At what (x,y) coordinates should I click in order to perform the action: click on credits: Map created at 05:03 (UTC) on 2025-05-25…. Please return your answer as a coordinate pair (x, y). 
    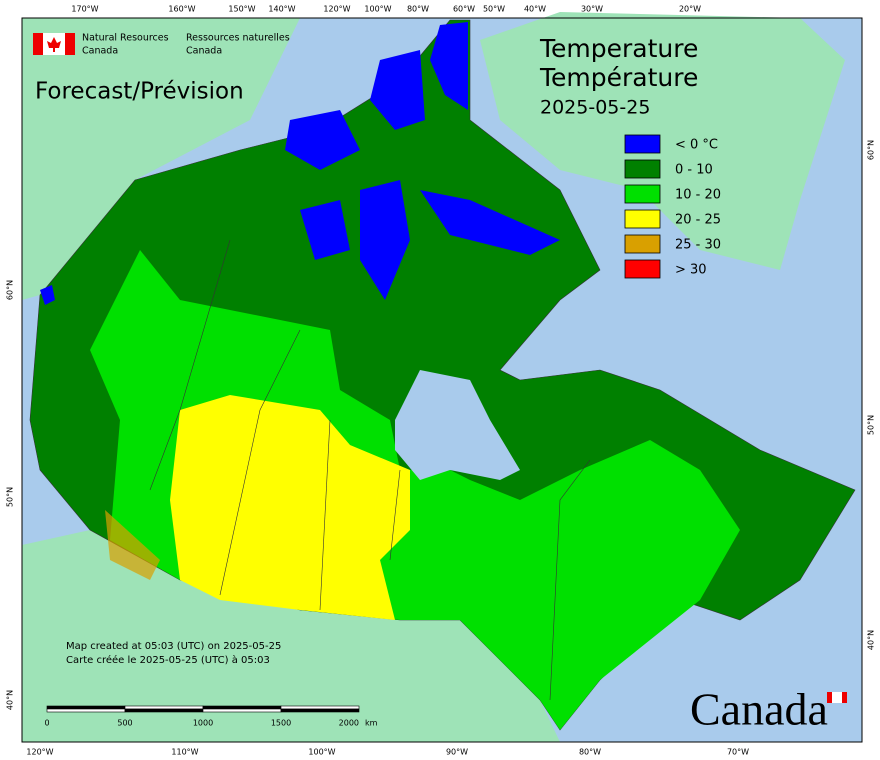
    Looking at the image, I should click on (173, 653).